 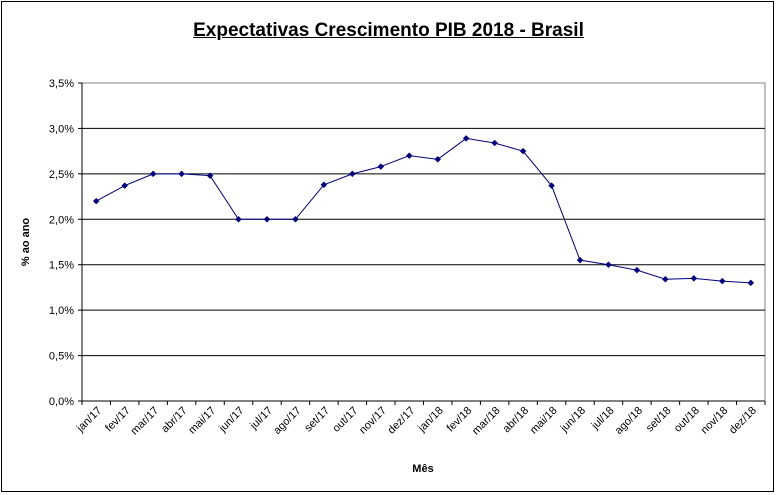 What do you see at coordinates (61, 220) in the screenshot?
I see `y-tick-label: 2,0%` at bounding box center [61, 220].